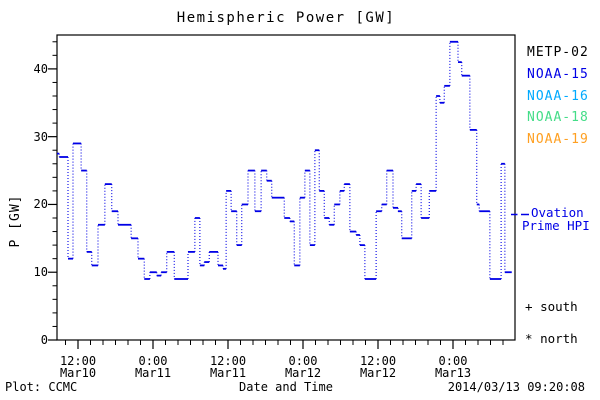 The width and height of the screenshot is (600, 400). What do you see at coordinates (378, 367) in the screenshot?
I see `x-tick-label-4: 12:00 Mar12` at bounding box center [378, 367].